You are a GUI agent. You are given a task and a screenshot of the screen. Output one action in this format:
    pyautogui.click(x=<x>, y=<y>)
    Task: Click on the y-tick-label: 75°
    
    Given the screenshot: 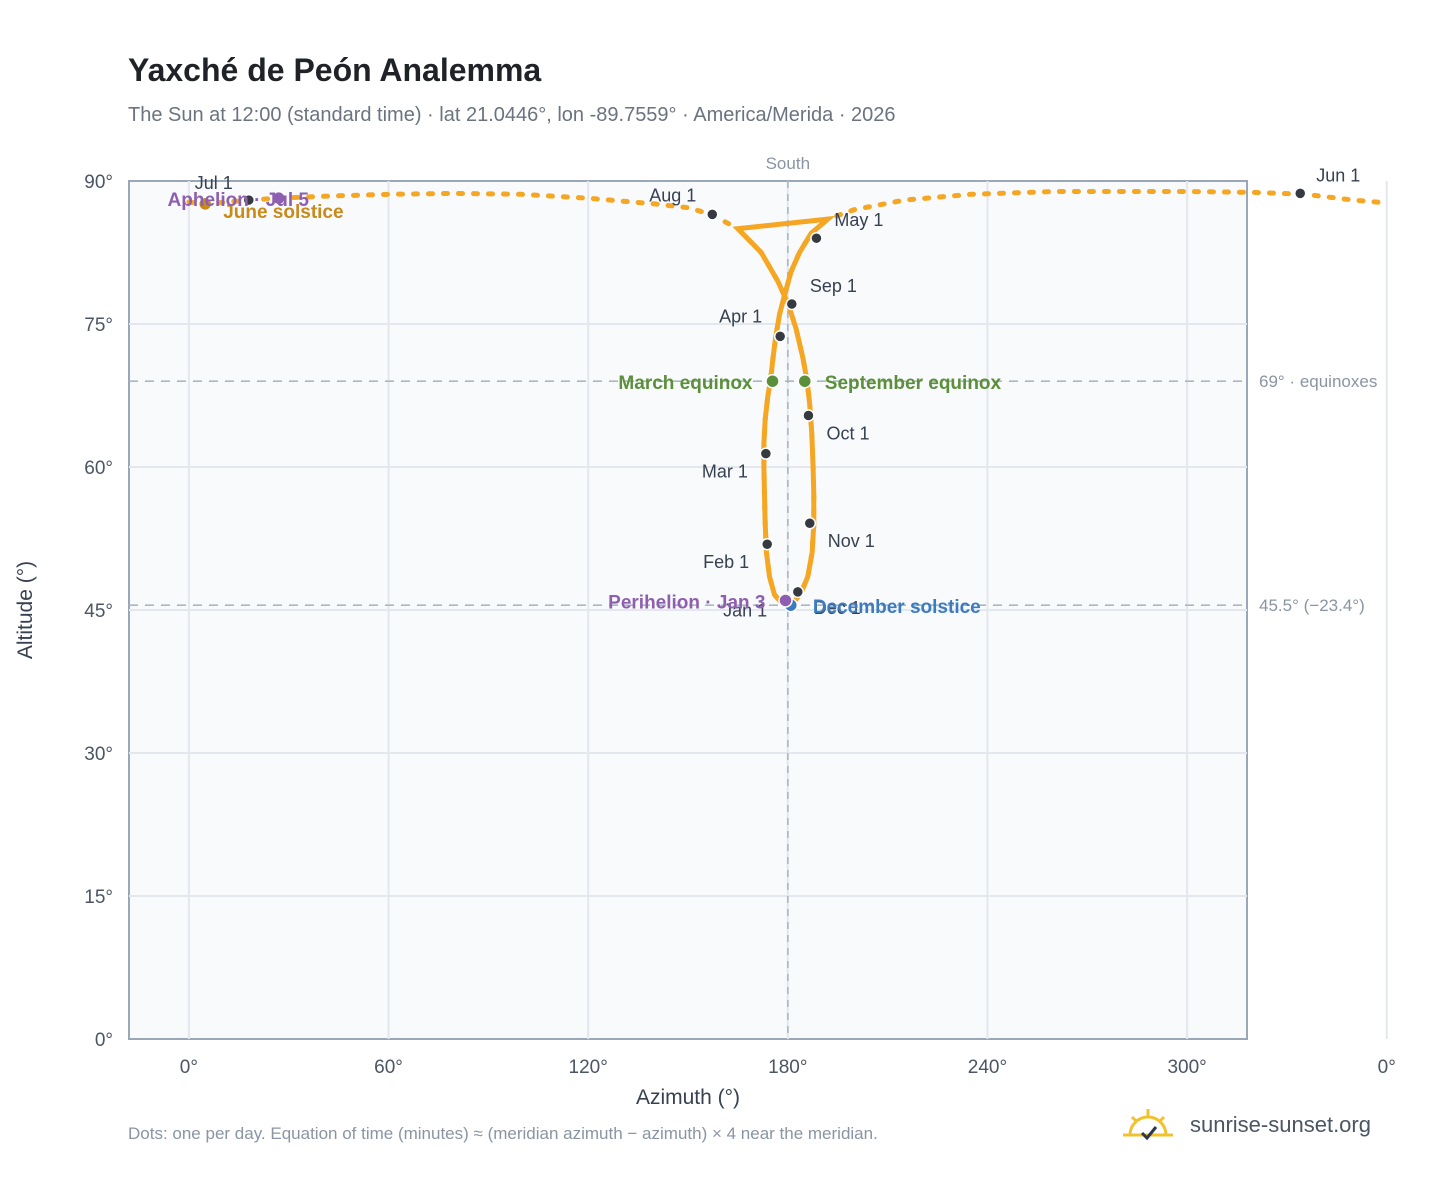 What is the action you would take?
    pyautogui.click(x=98, y=325)
    